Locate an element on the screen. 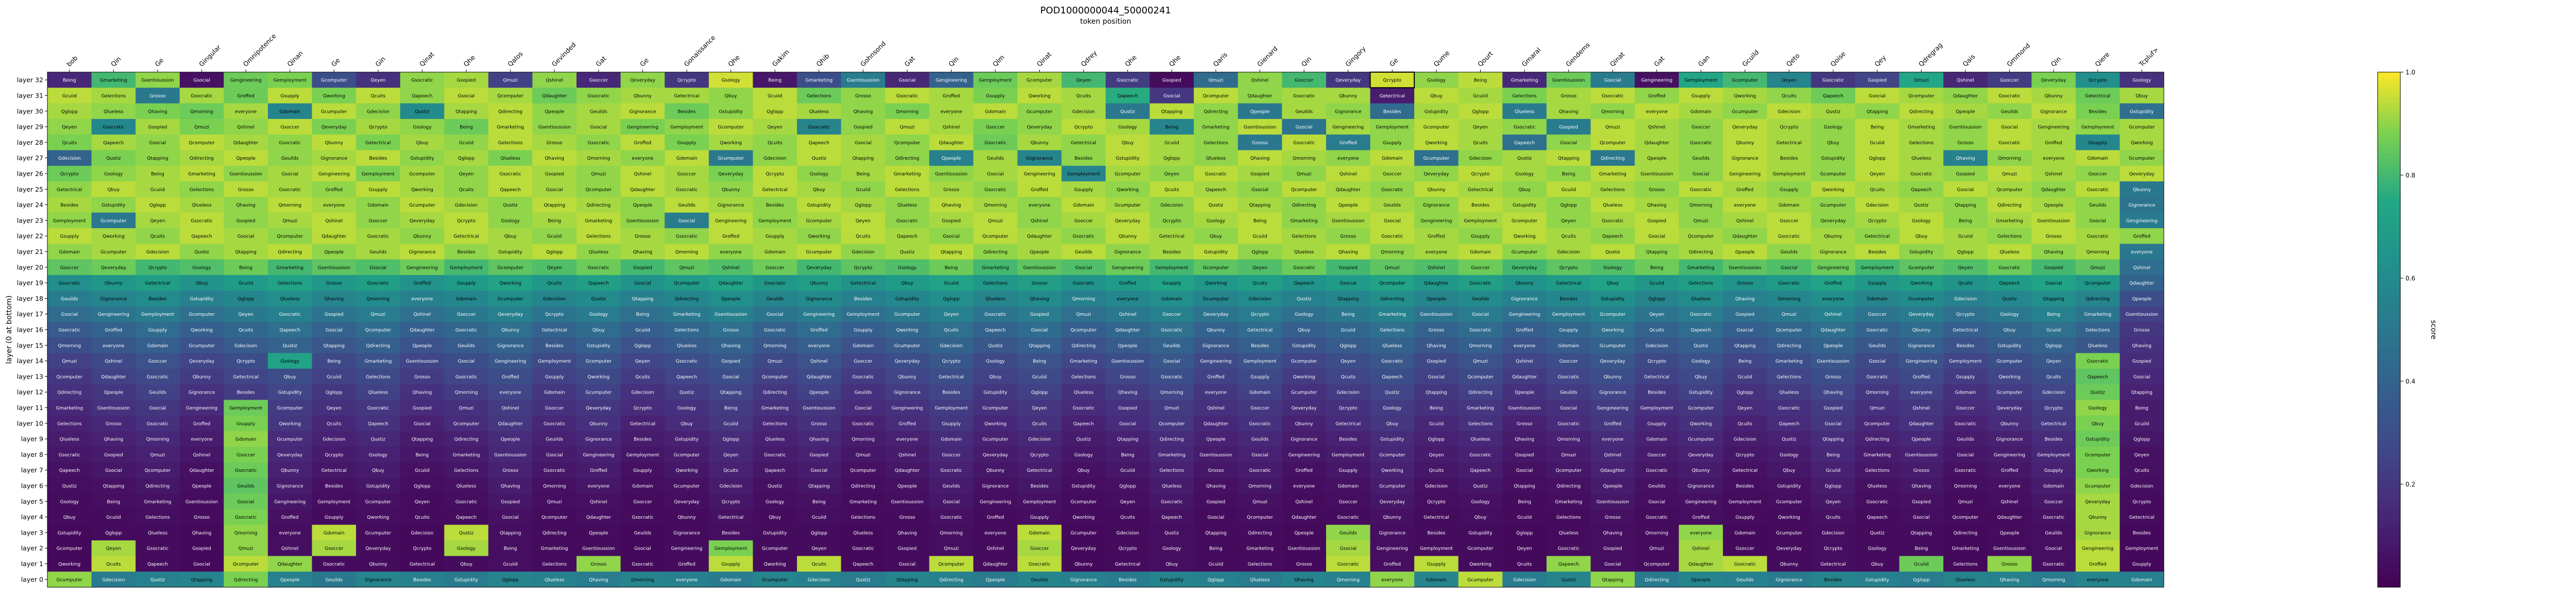 Image resolution: width=2576 pixels, height=597 pixels. heatmap-cell-label: Gmarketing is located at coordinates (1921, 127).